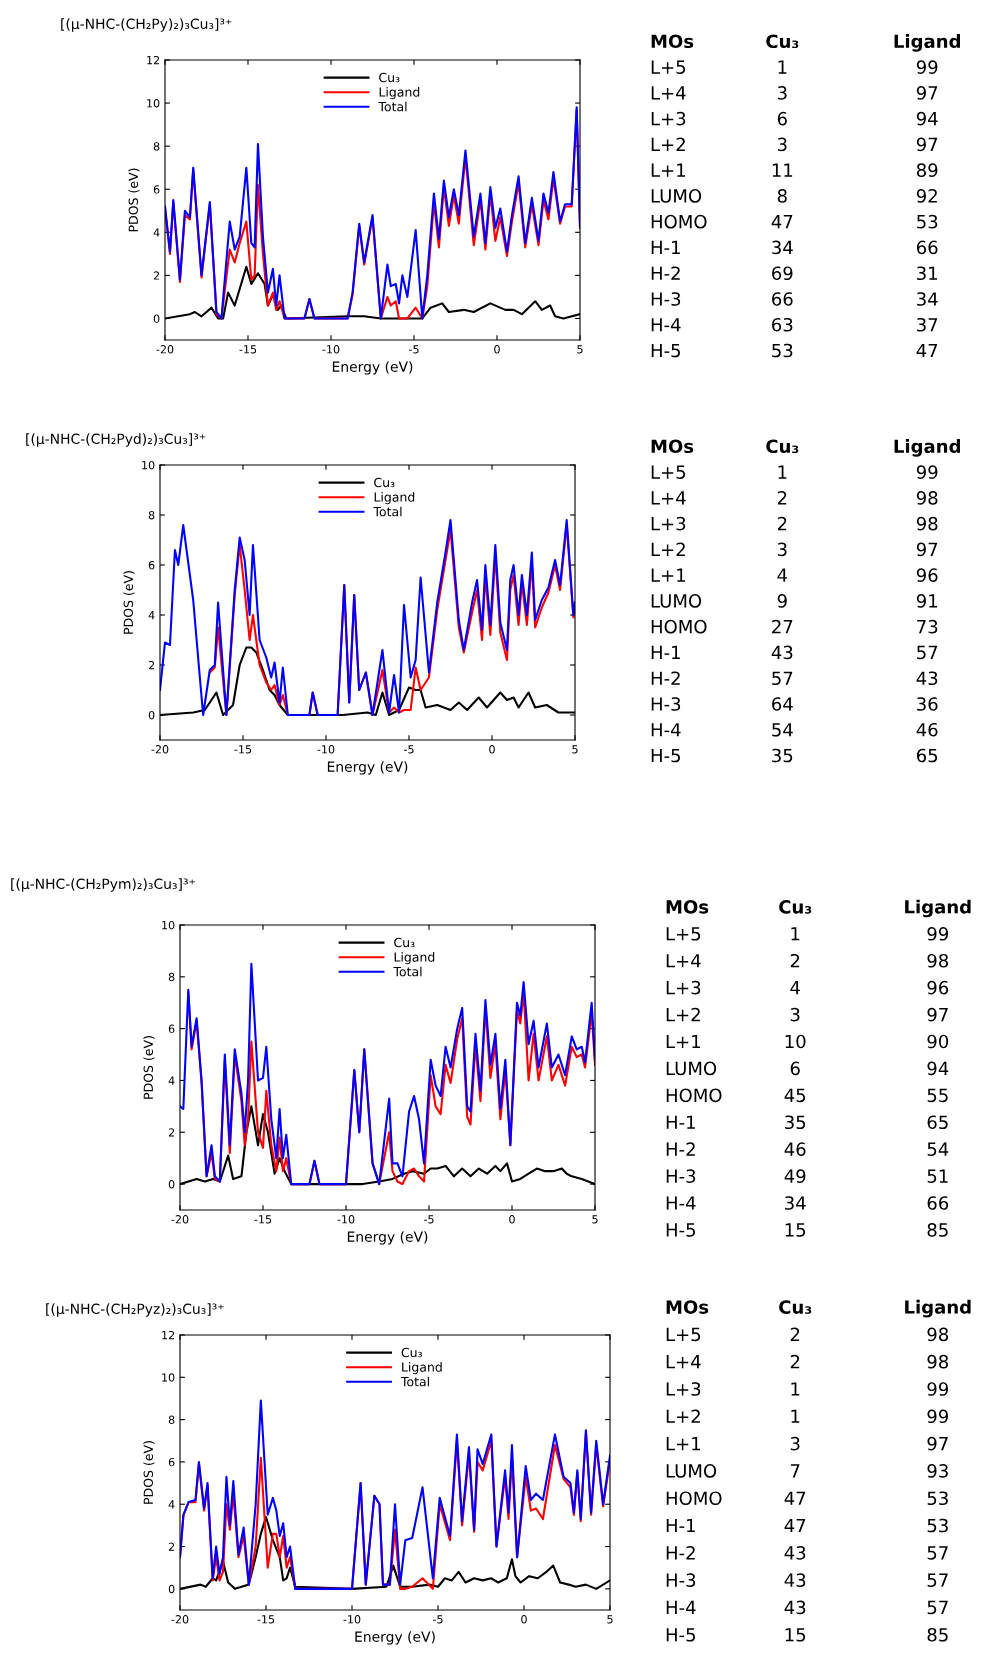 Image resolution: width=1000 pixels, height=1677 pixels. Describe the element at coordinates (795, 1041) in the screenshot. I see `data-label: 10` at that location.